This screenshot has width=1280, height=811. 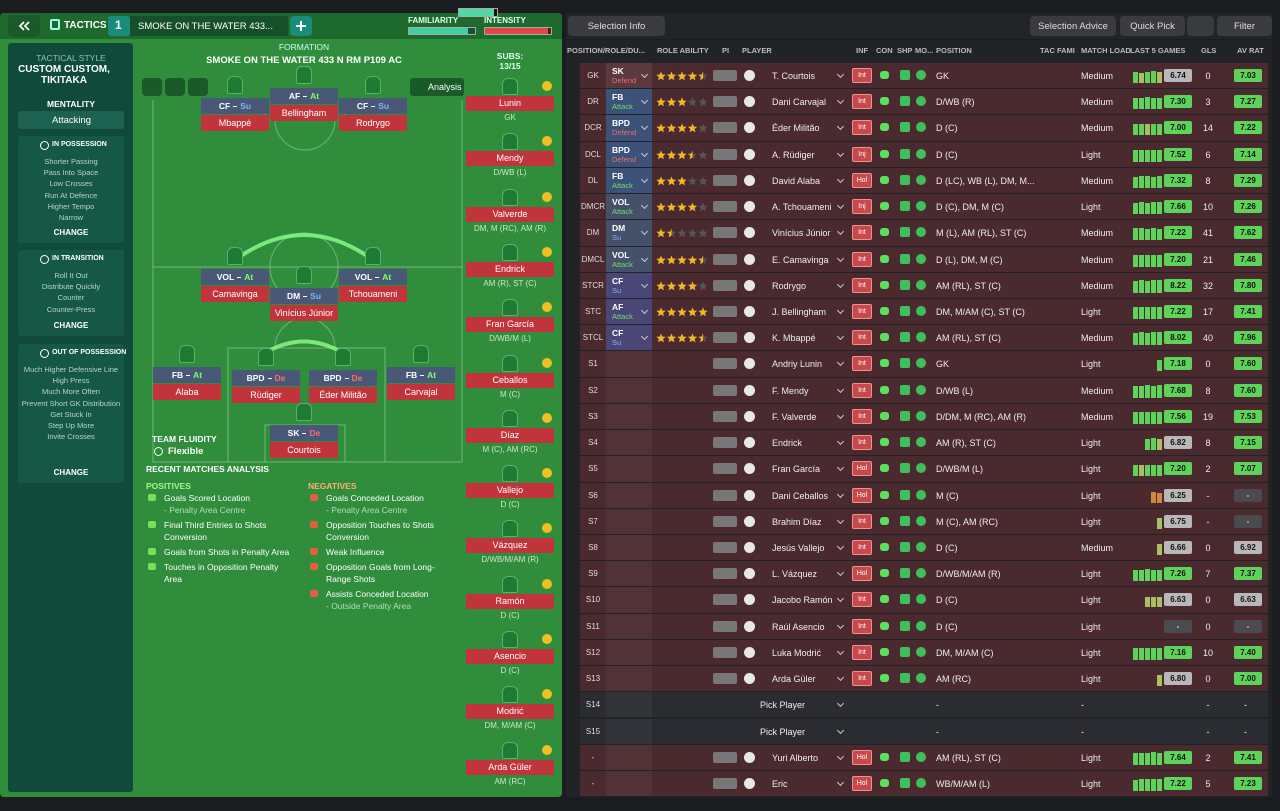 What do you see at coordinates (510, 435) in the screenshot?
I see `sub-name: Díaz` at bounding box center [510, 435].